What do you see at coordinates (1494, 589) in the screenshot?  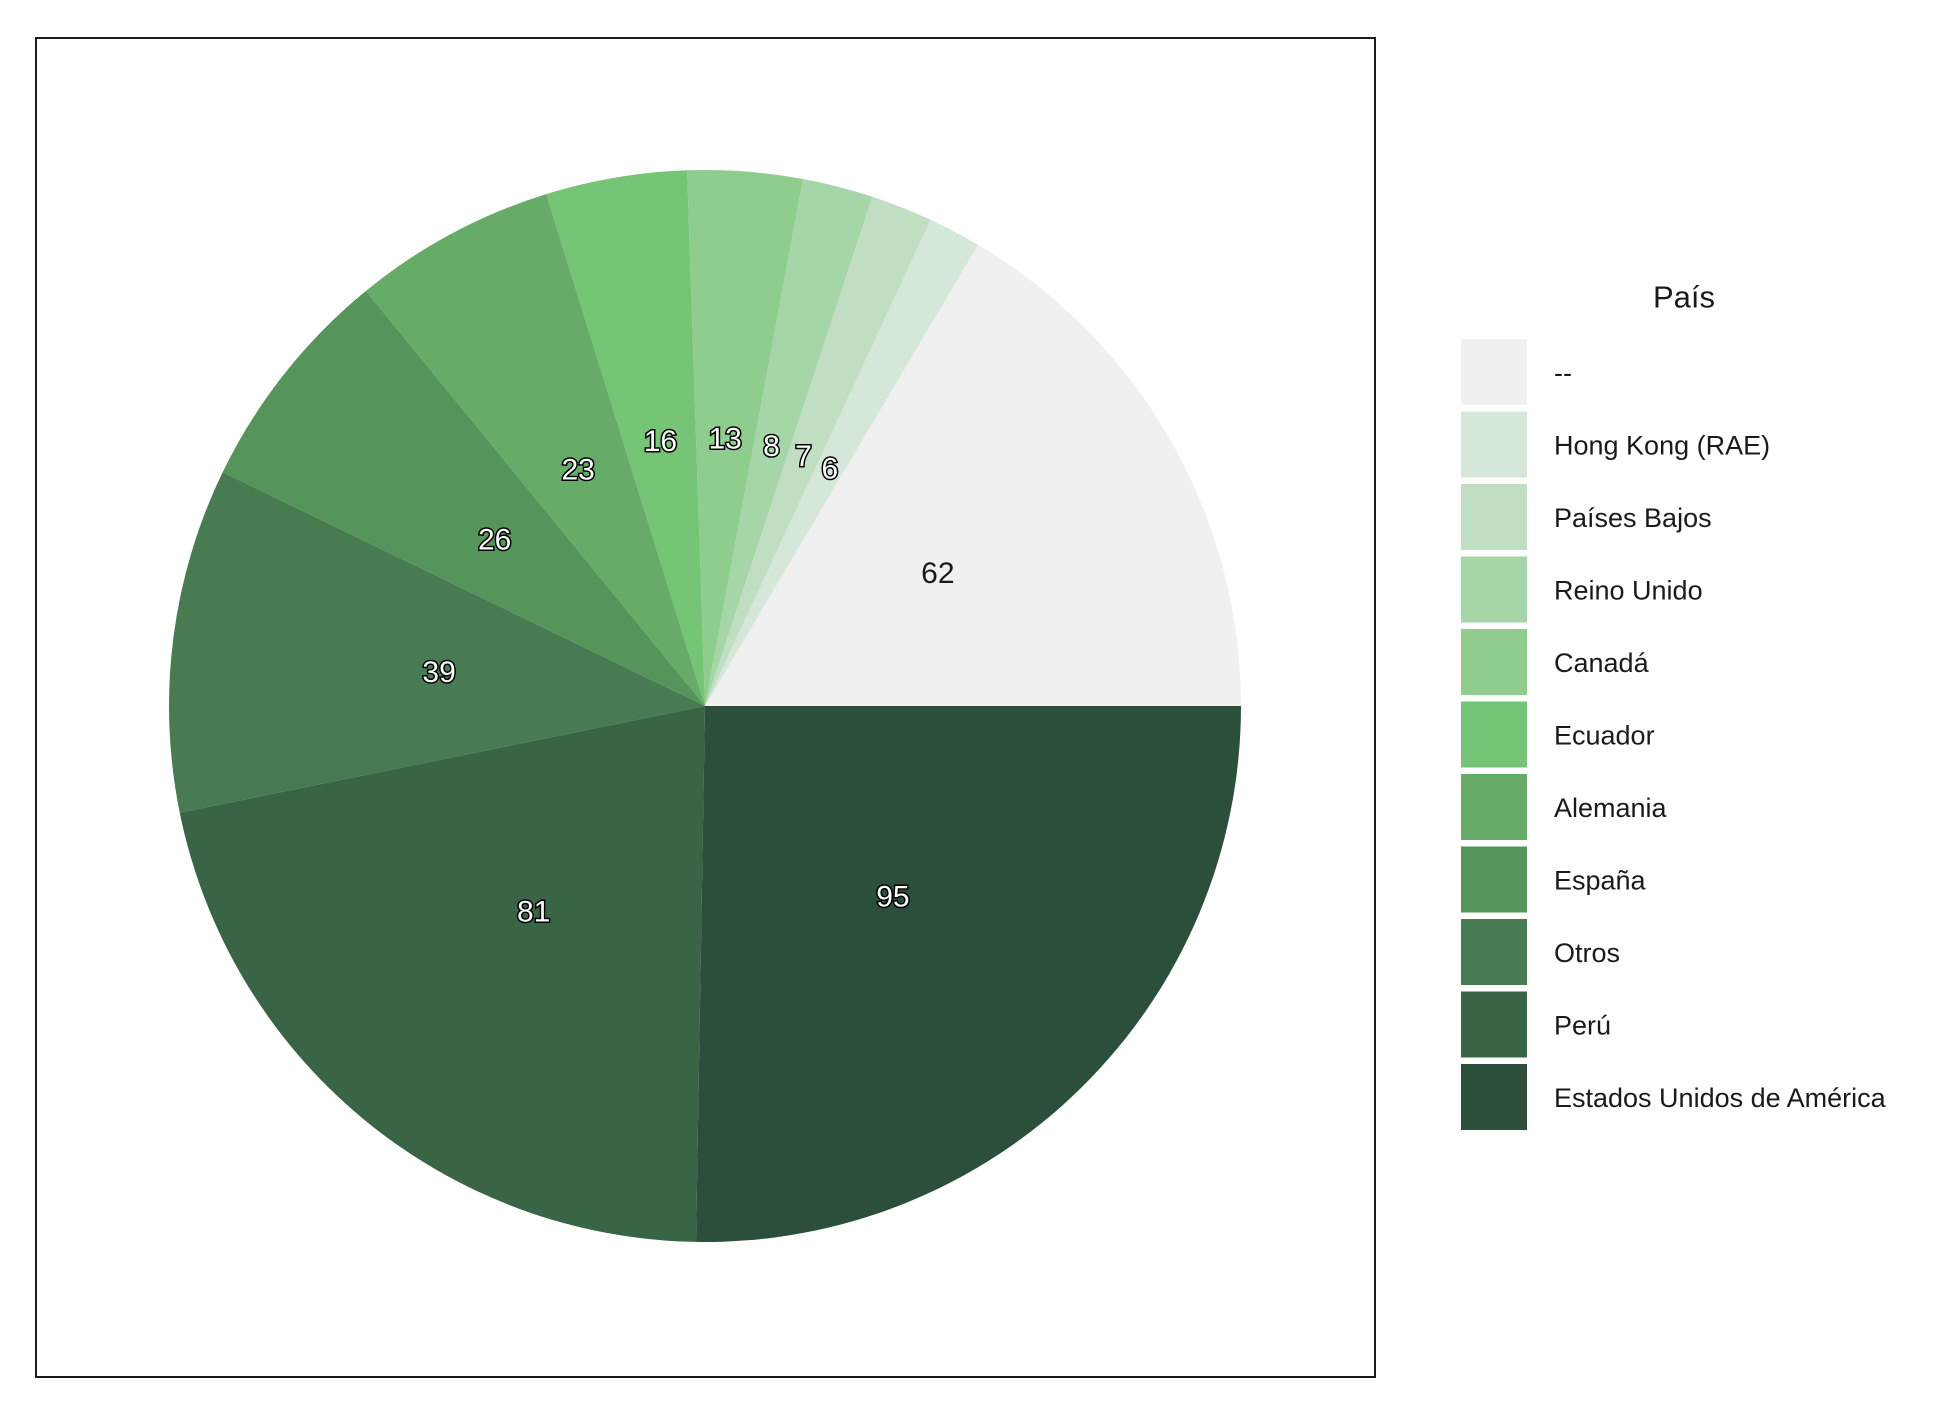 I see `legend-key-reino-unido` at bounding box center [1494, 589].